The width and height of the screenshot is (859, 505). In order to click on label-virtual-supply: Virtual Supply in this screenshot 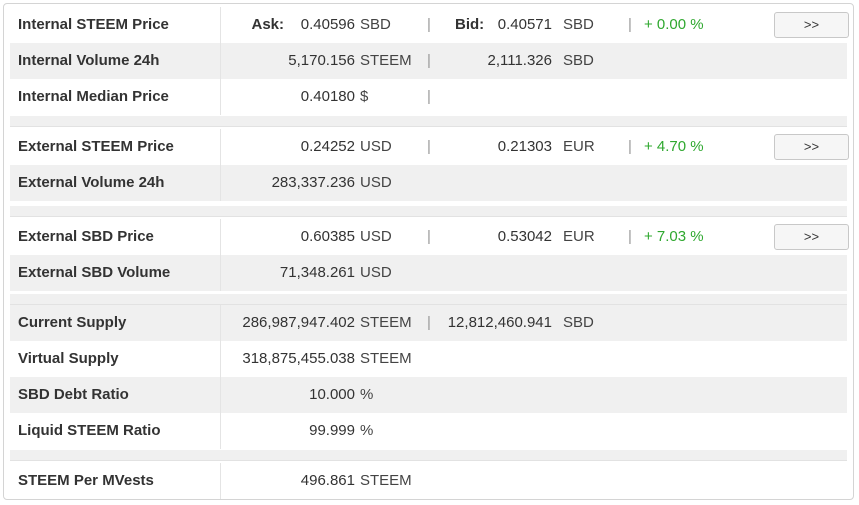, I will do `click(115, 359)`.